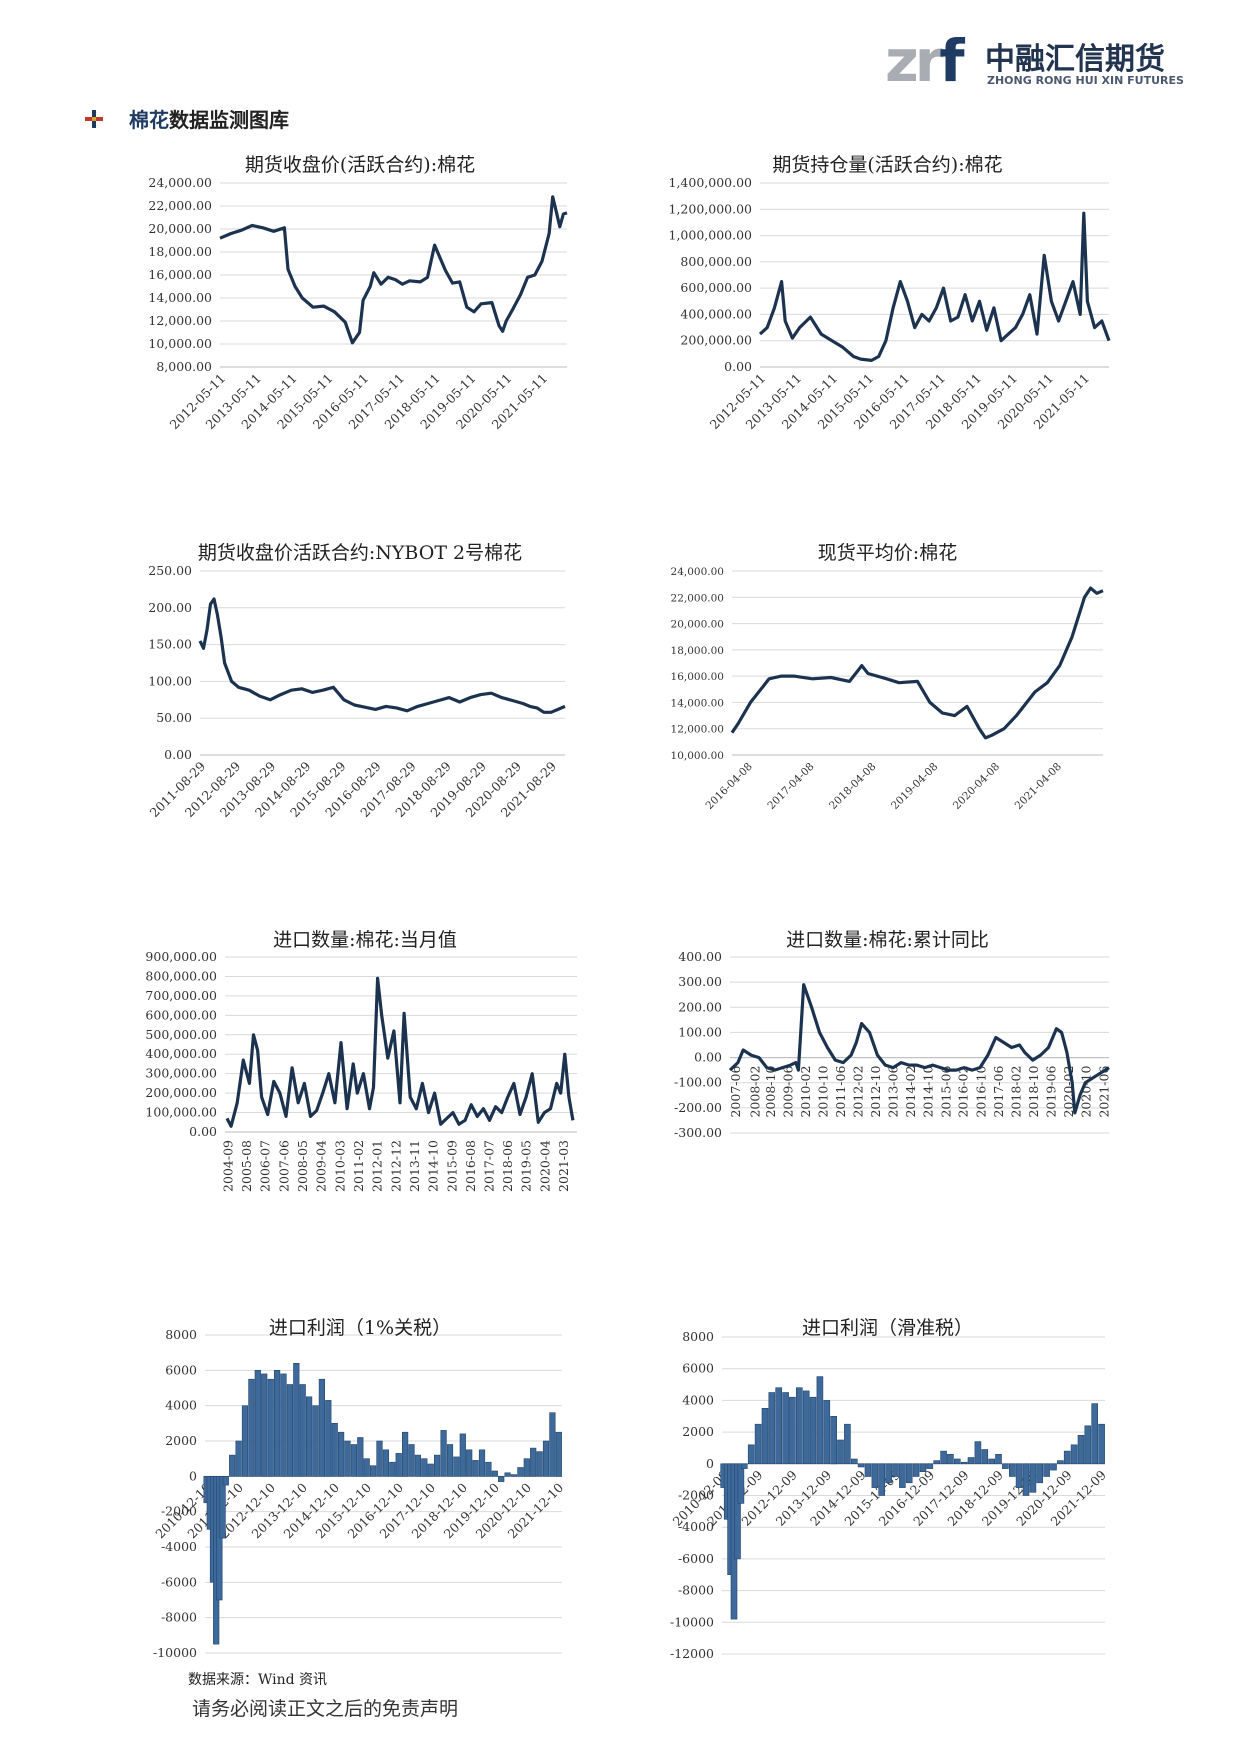  What do you see at coordinates (170, 570) in the screenshot?
I see `y-tick-label: 250.00` at bounding box center [170, 570].